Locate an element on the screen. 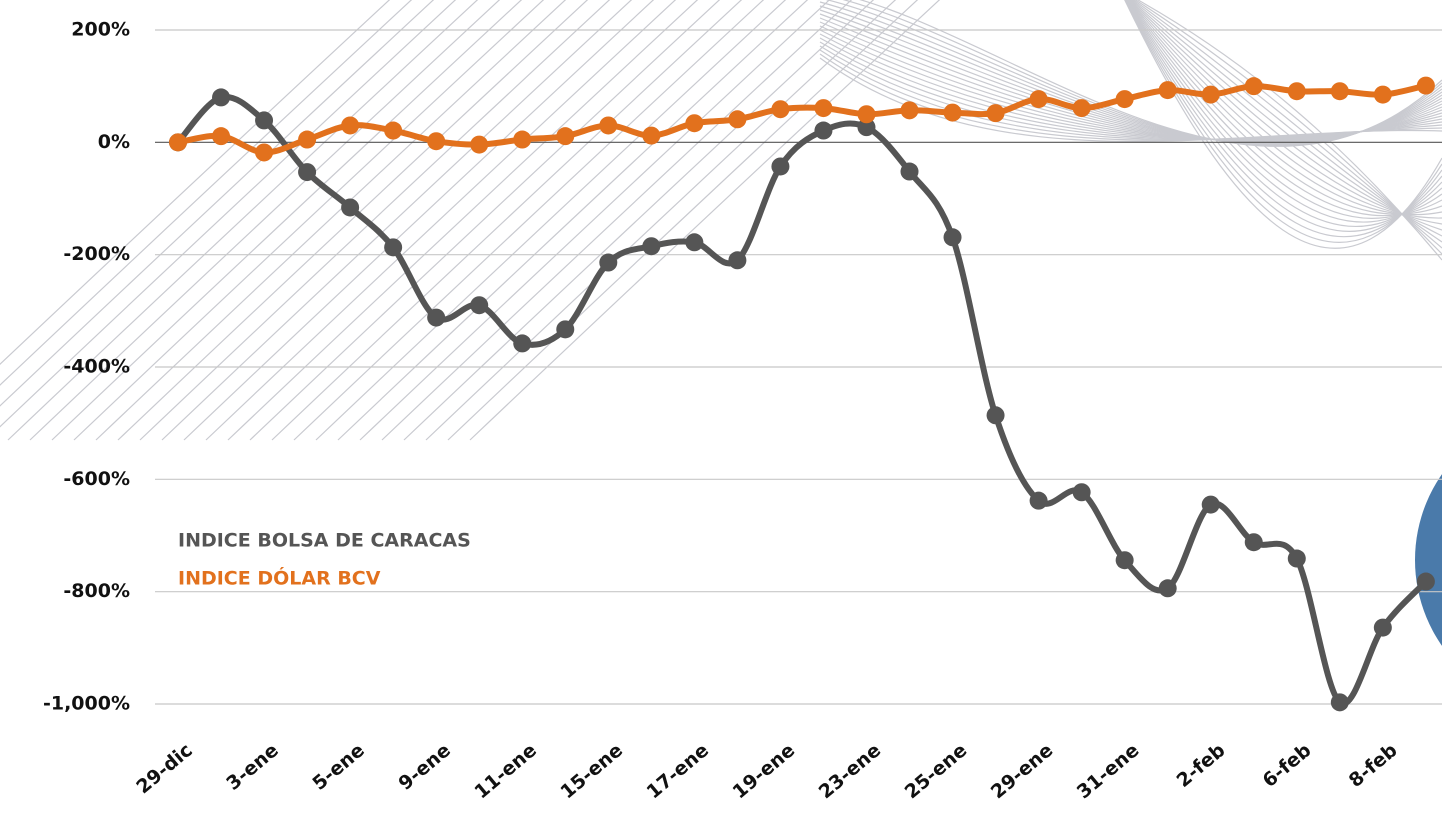 This screenshot has width=1442, height=814. x-tick-label: 5-ene is located at coordinates (338, 767).